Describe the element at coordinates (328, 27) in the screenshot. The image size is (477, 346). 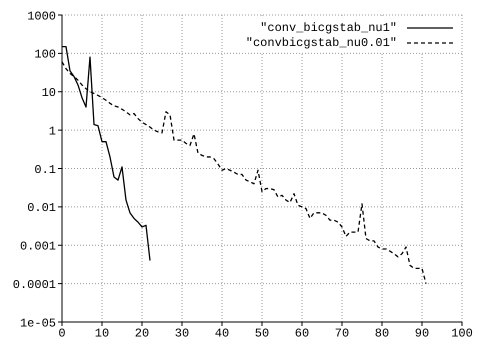
I see `legend-label: "conv_bicgstab_nu1"` at that location.